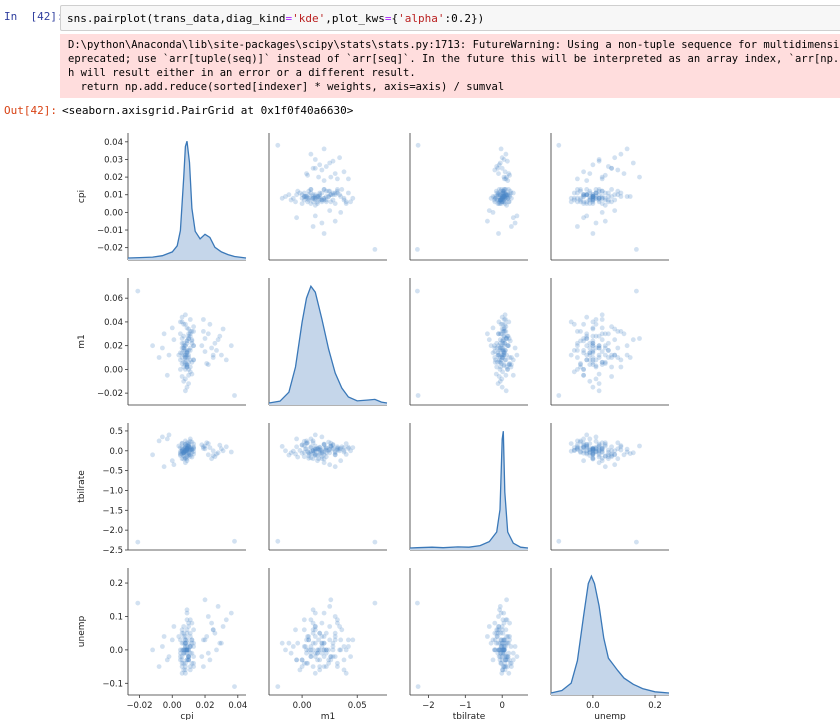  Describe the element at coordinates (655, 706) in the screenshot. I see `x-tick-label: 0.2` at that location.